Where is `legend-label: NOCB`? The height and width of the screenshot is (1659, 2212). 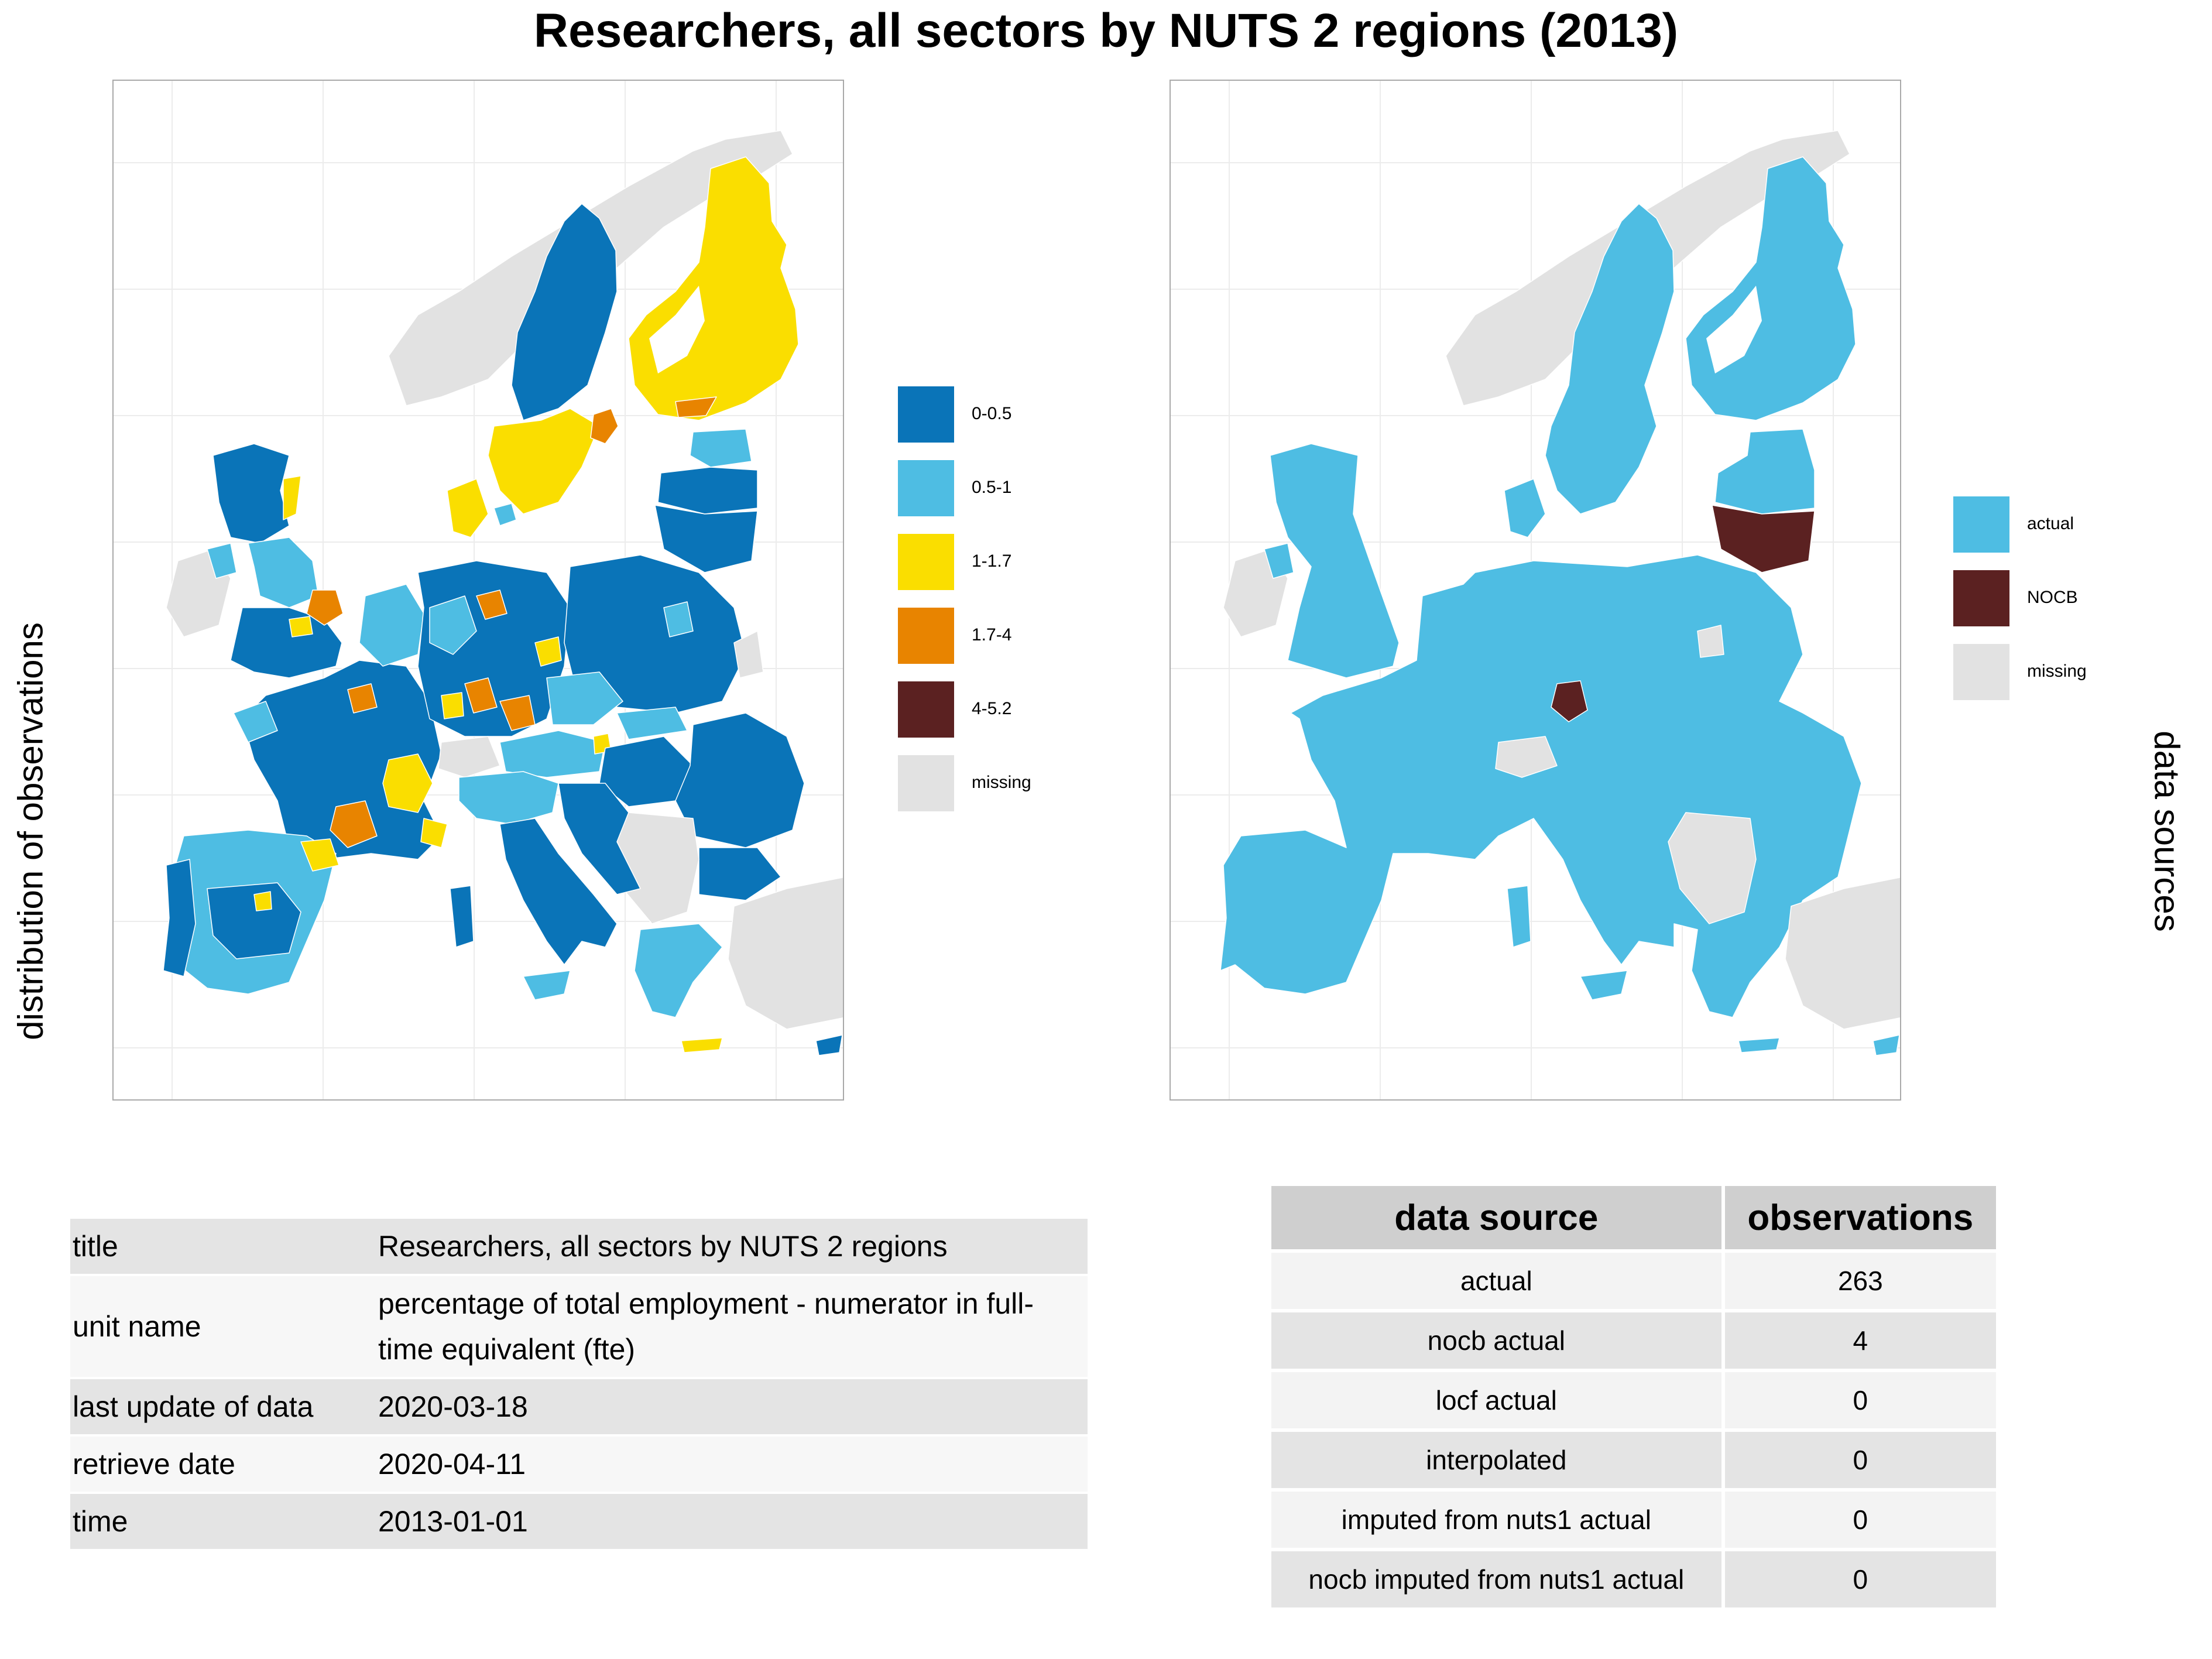 legend-label: NOCB is located at coordinates (2052, 597).